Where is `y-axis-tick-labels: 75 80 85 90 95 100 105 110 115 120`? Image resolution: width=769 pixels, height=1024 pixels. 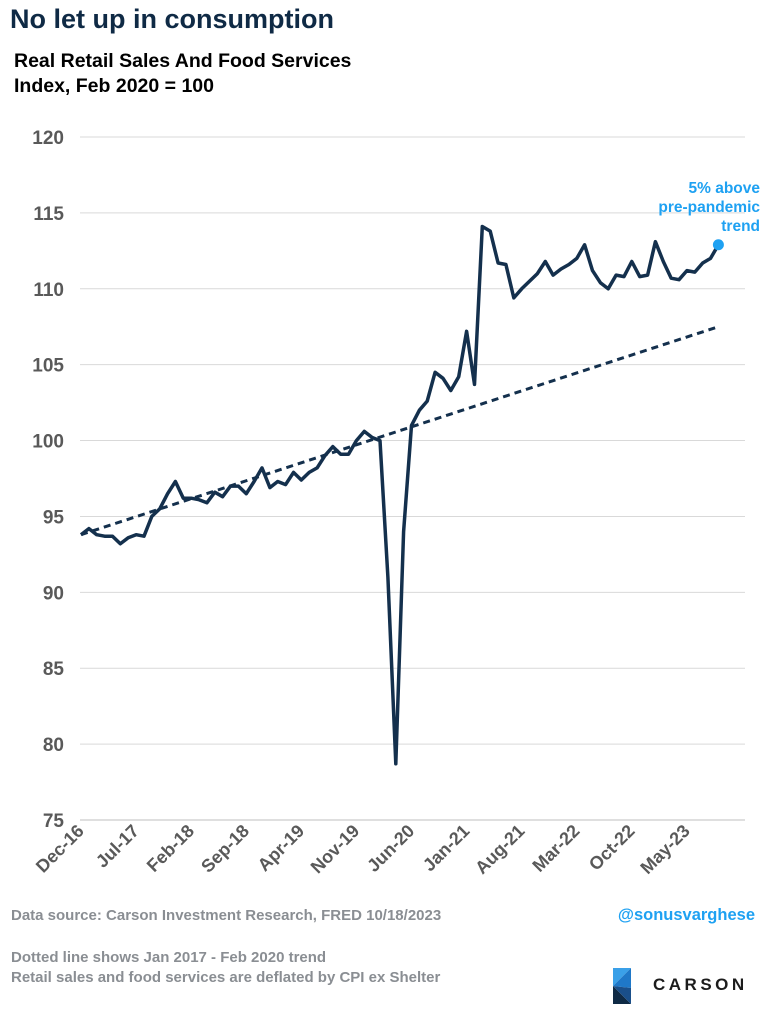 y-axis-tick-labels: 75 80 85 90 95 100 105 110 115 120 is located at coordinates (48, 480).